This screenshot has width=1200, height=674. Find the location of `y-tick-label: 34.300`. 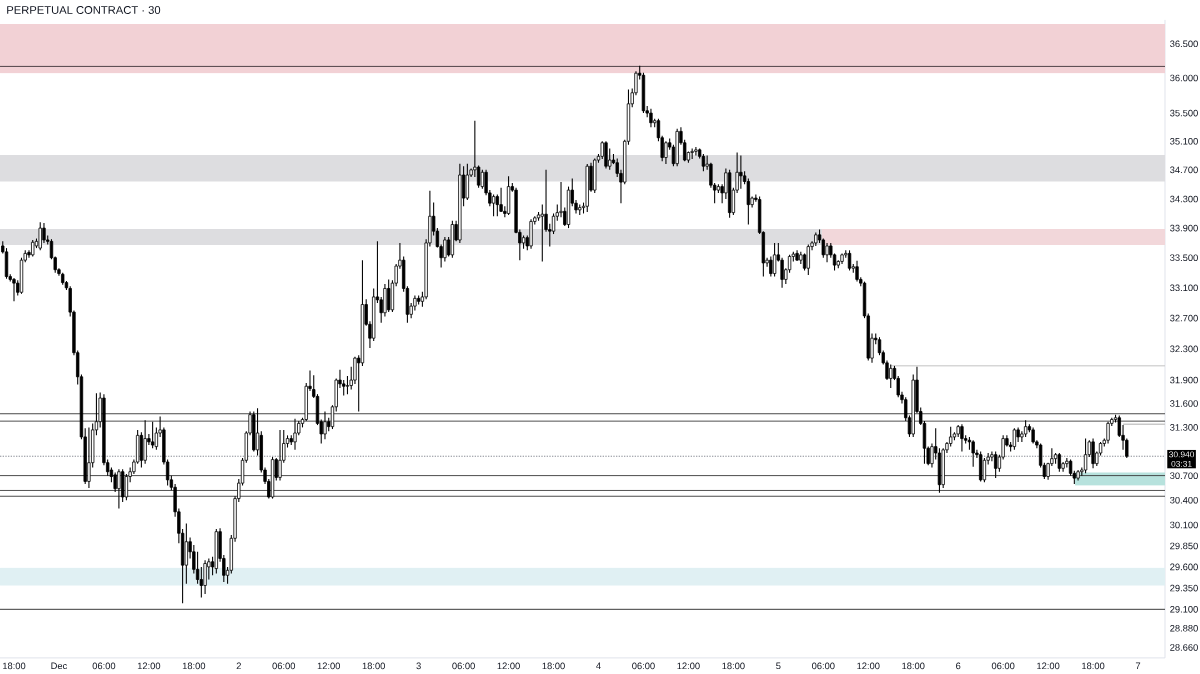

y-tick-label: 34.300 is located at coordinates (1184, 199).